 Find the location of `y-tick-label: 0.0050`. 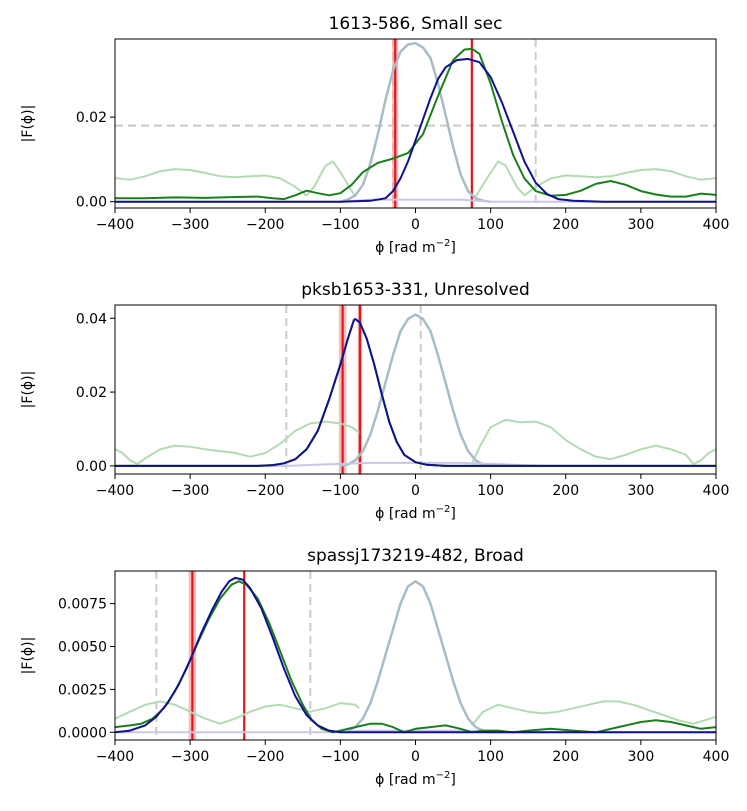

y-tick-label: 0.0050 is located at coordinates (82, 647).